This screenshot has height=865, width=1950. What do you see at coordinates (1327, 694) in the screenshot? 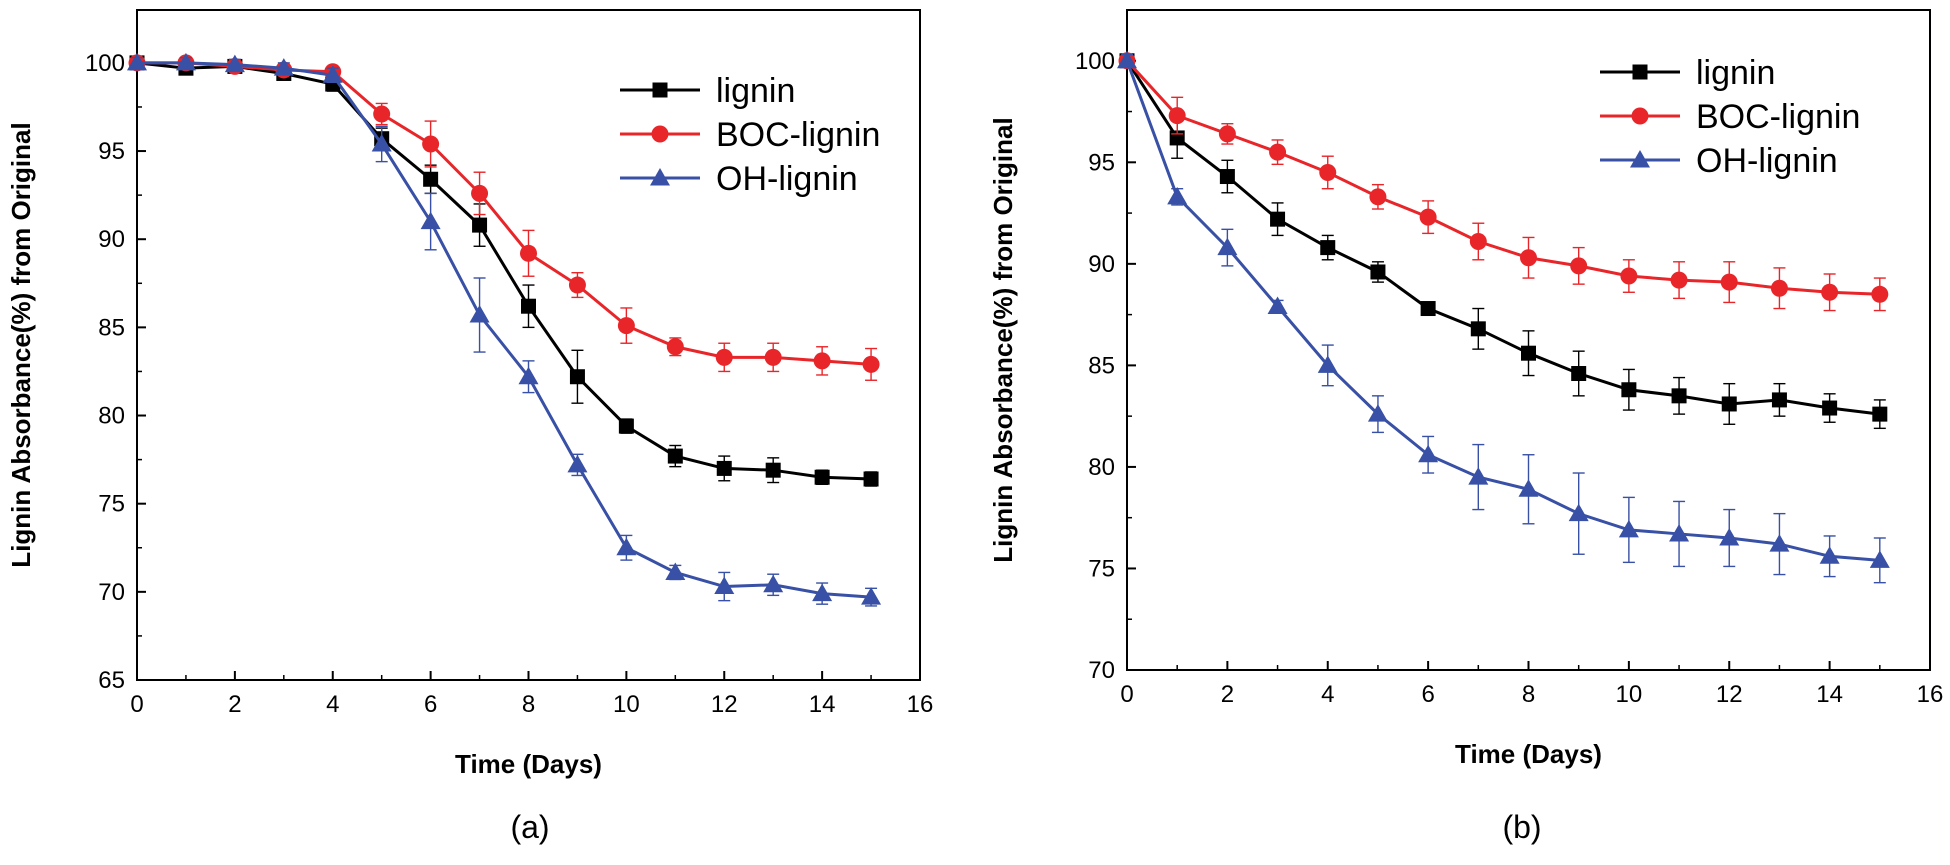
I see `x-tick-label: 4` at bounding box center [1327, 694].